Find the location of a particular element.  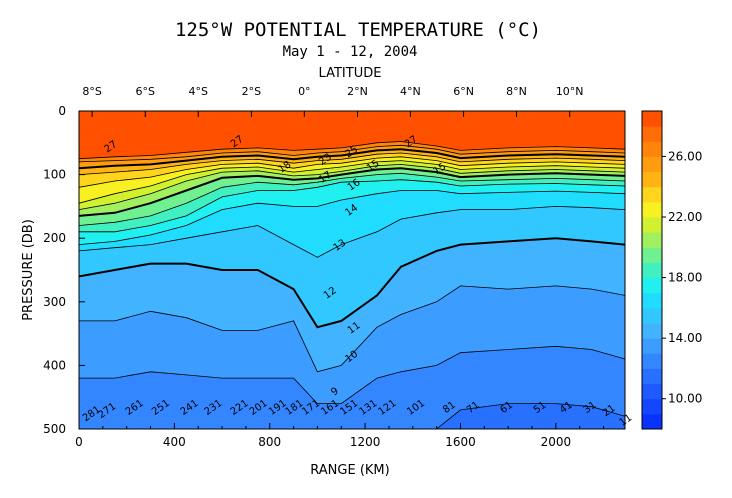

x-tick-label: 2000 is located at coordinates (556, 442).